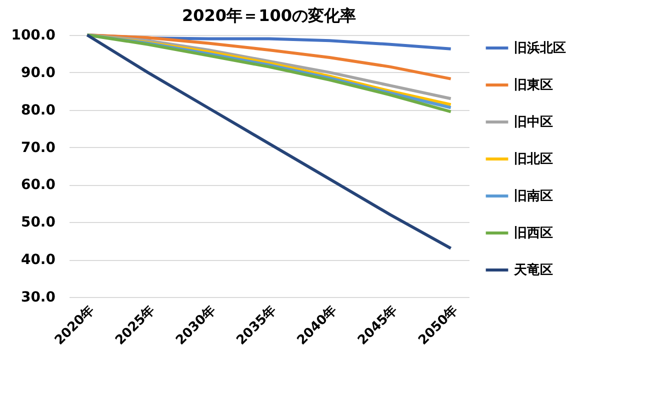  Describe the element at coordinates (38, 148) in the screenshot. I see `y-tick-label: 70.0` at that location.